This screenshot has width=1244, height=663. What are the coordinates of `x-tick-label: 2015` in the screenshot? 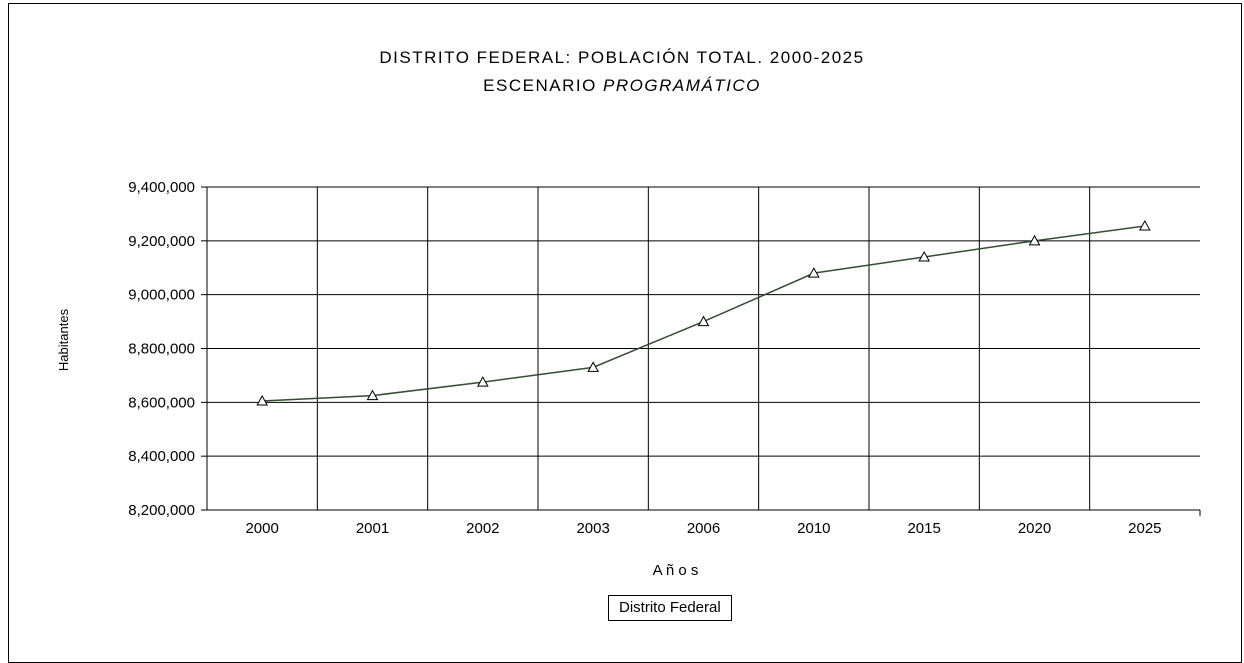 It's located at (923, 528).